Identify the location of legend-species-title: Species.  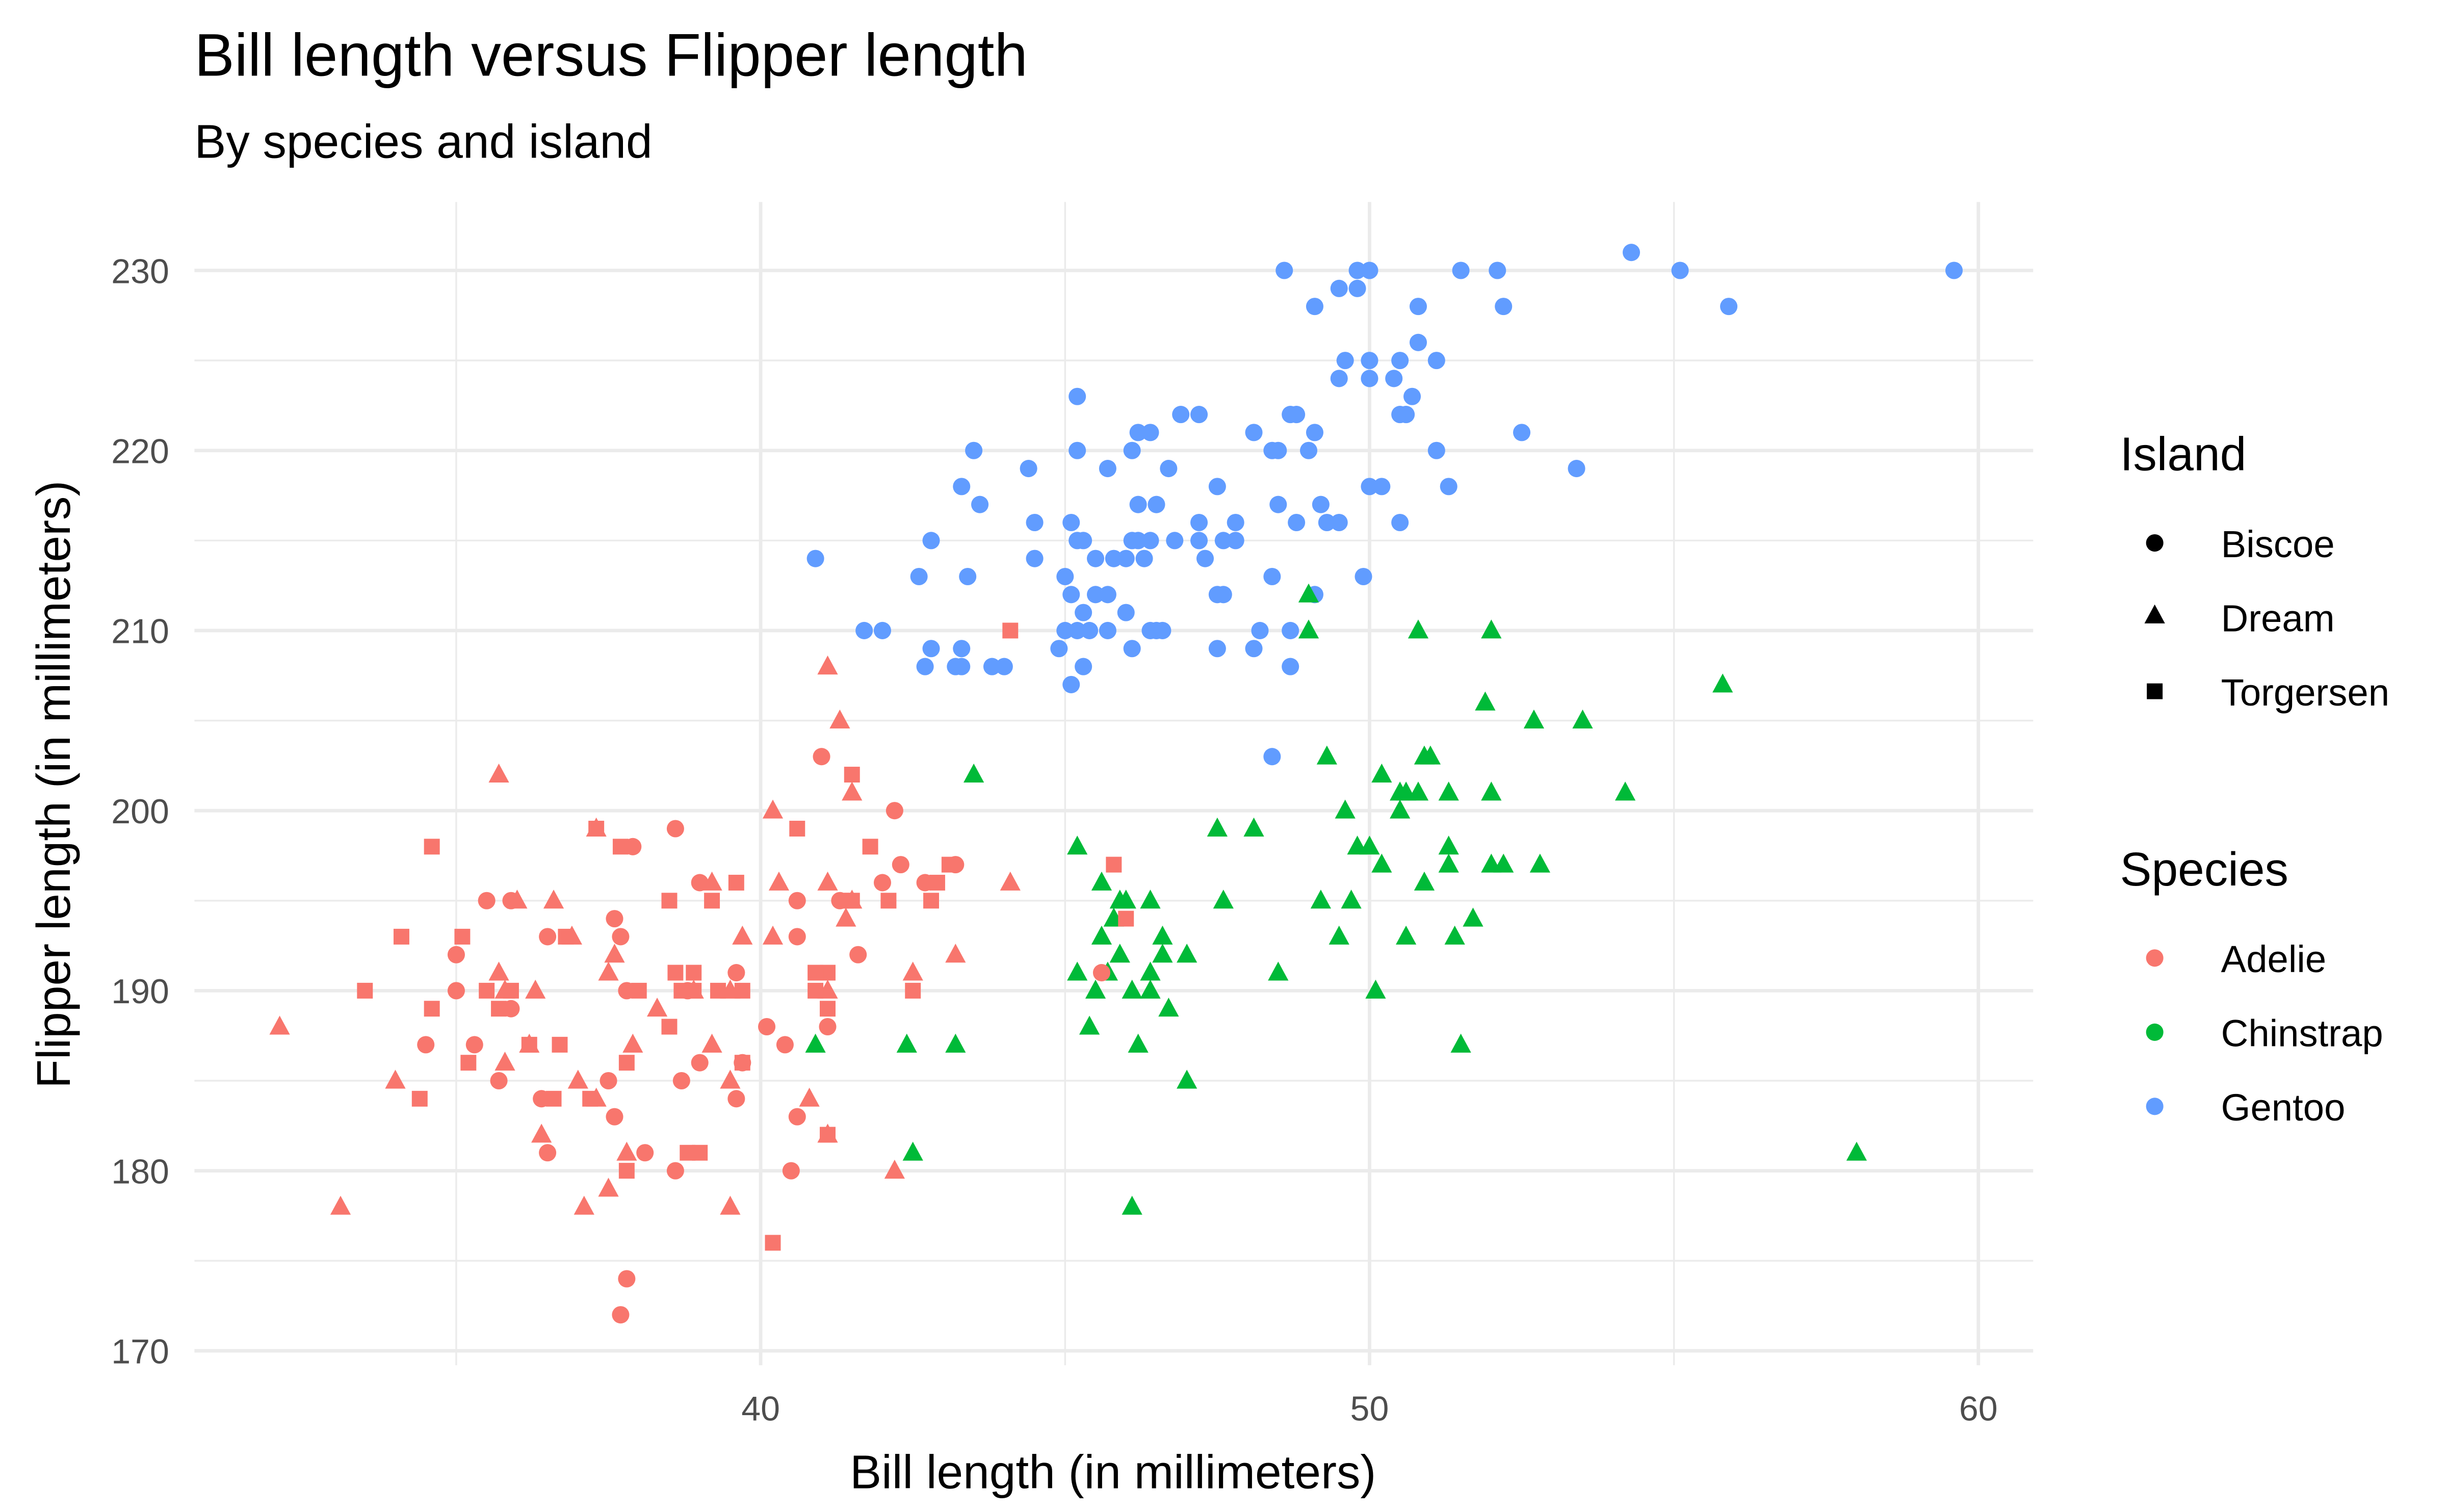
(2204, 869).